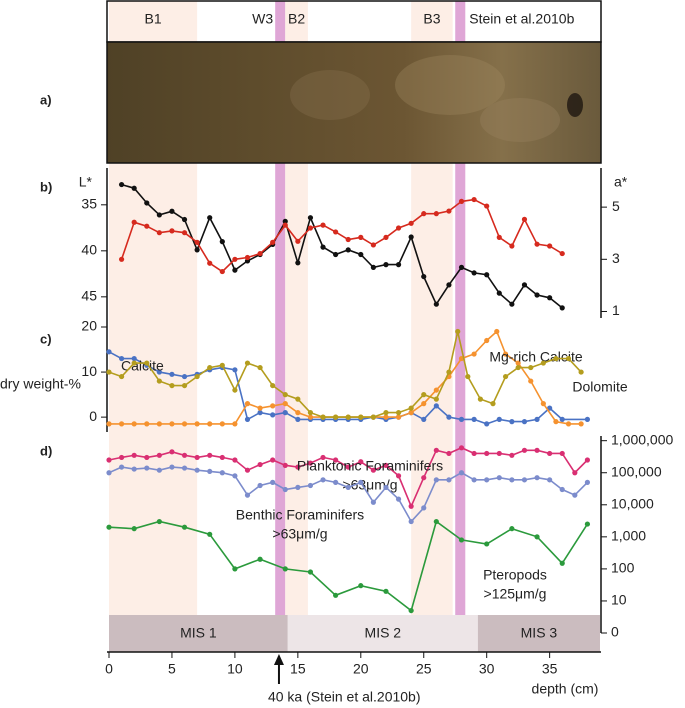 The image size is (685, 708). What do you see at coordinates (636, 471) in the screenshot?
I see `y-tick-label: 100,000` at bounding box center [636, 471].